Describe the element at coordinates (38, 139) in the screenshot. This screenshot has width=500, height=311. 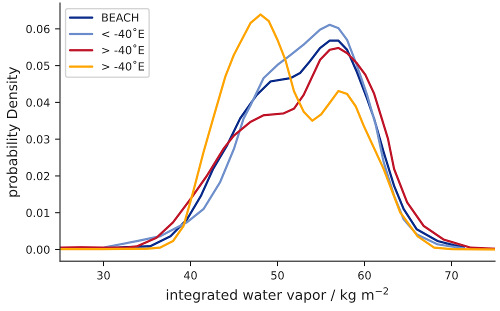
I see `y-tick-label: 0.03` at that location.